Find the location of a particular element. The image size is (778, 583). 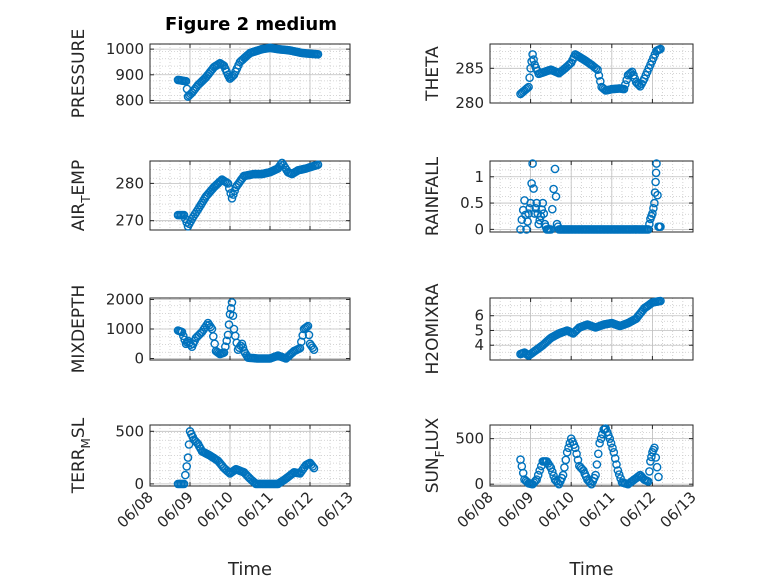

y-tick-label: 280 is located at coordinates (469, 103).